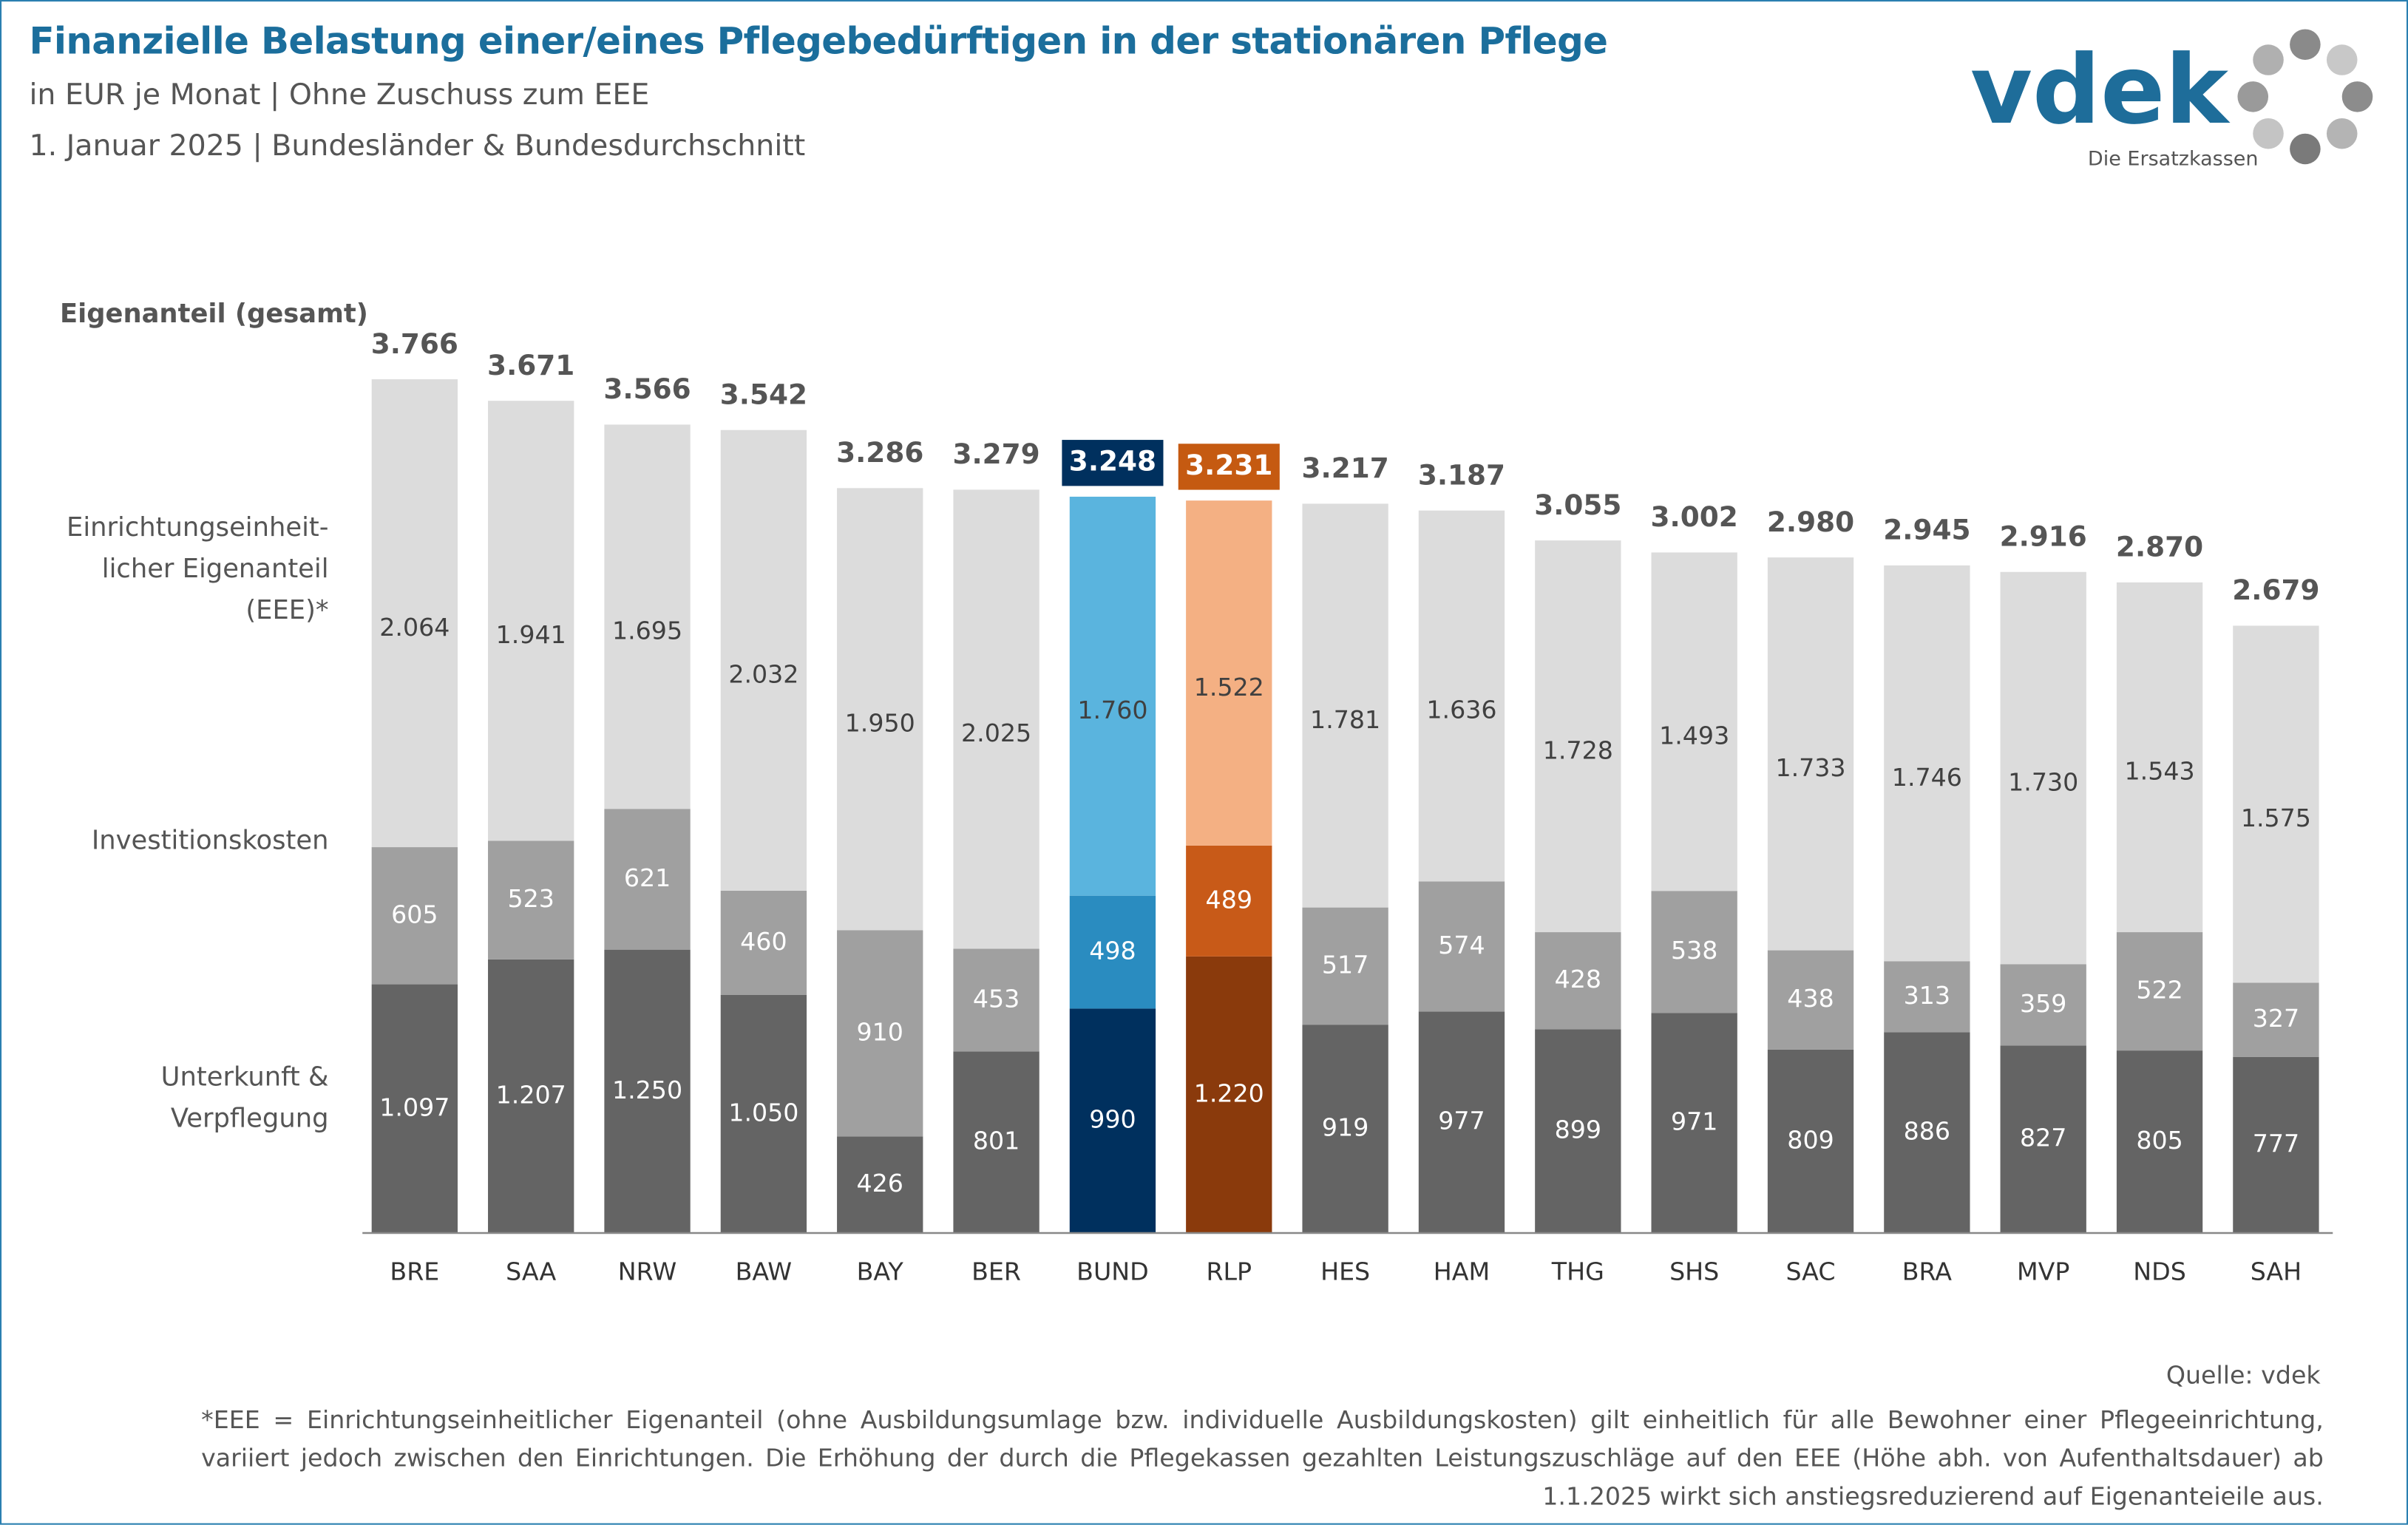  I want to click on x-tick-label: RLP, so click(1229, 1271).